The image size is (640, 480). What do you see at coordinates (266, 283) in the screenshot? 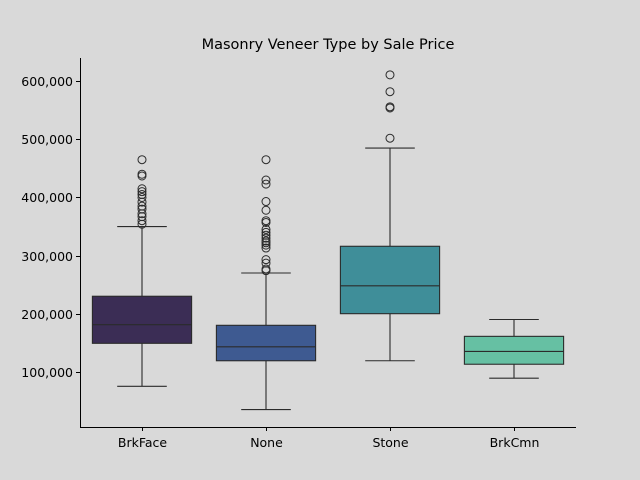
I see `box-group-none` at bounding box center [266, 283].